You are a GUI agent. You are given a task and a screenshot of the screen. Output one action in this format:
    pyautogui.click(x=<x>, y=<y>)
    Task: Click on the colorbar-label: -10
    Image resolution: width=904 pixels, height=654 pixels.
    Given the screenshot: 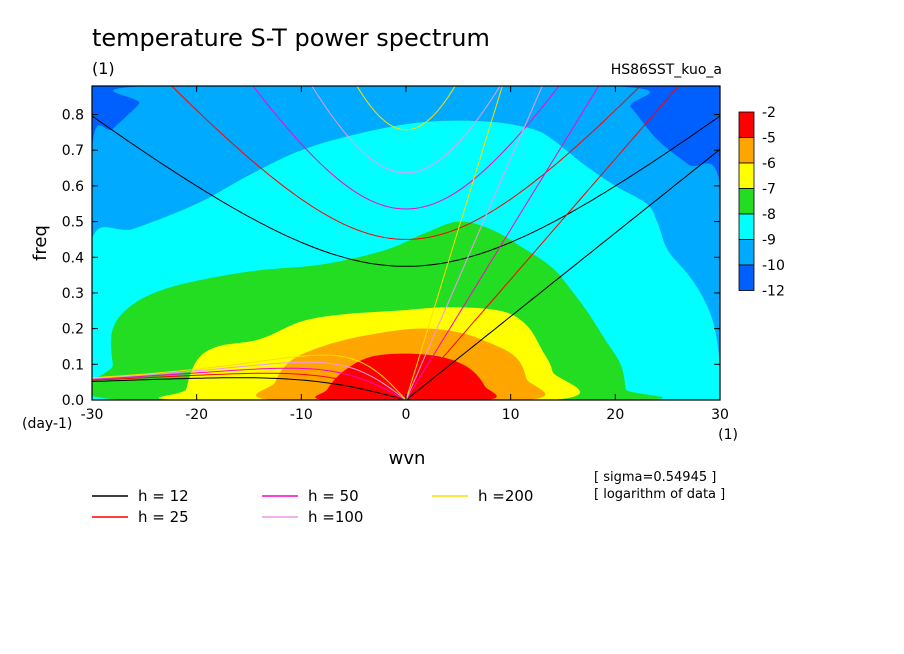 What is the action you would take?
    pyautogui.click(x=773, y=266)
    